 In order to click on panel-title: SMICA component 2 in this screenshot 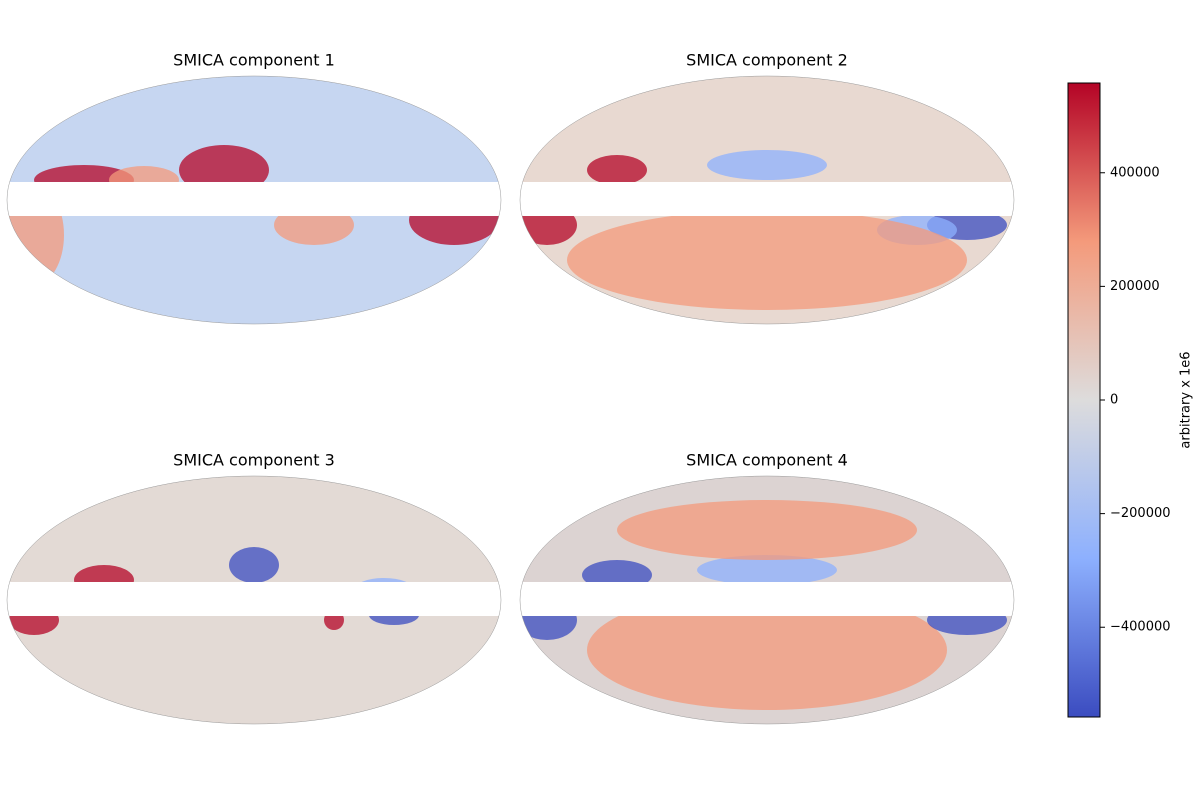, I will do `click(767, 60)`.